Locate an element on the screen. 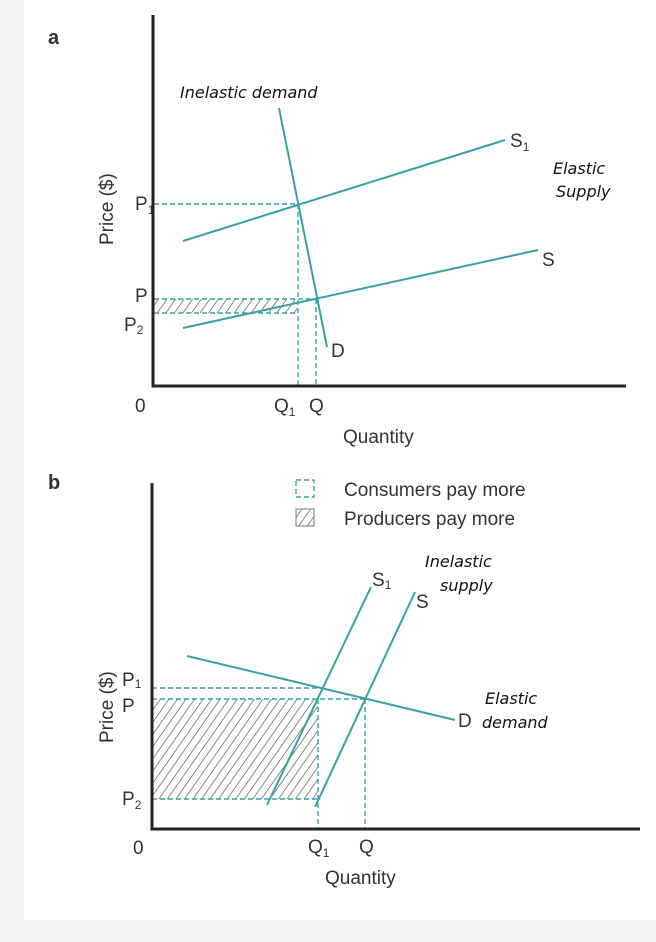  panel-a-label: a is located at coordinates (54, 38).